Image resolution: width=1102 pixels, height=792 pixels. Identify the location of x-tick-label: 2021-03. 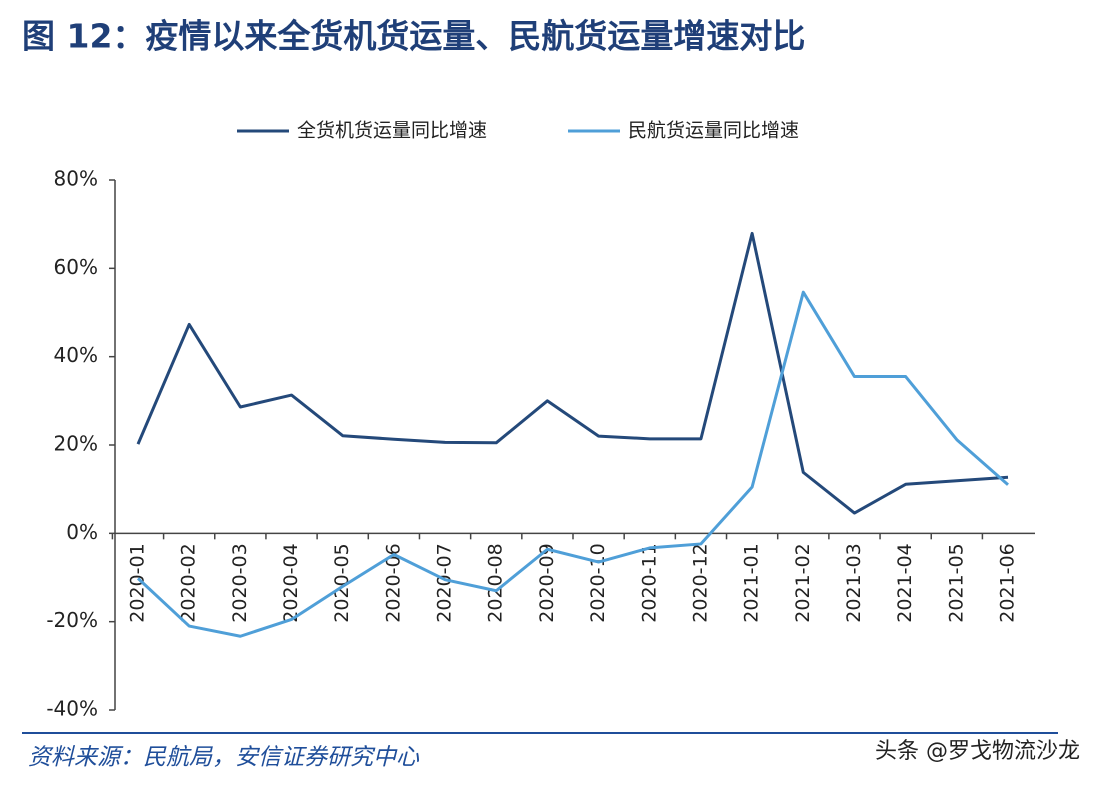
(854, 582).